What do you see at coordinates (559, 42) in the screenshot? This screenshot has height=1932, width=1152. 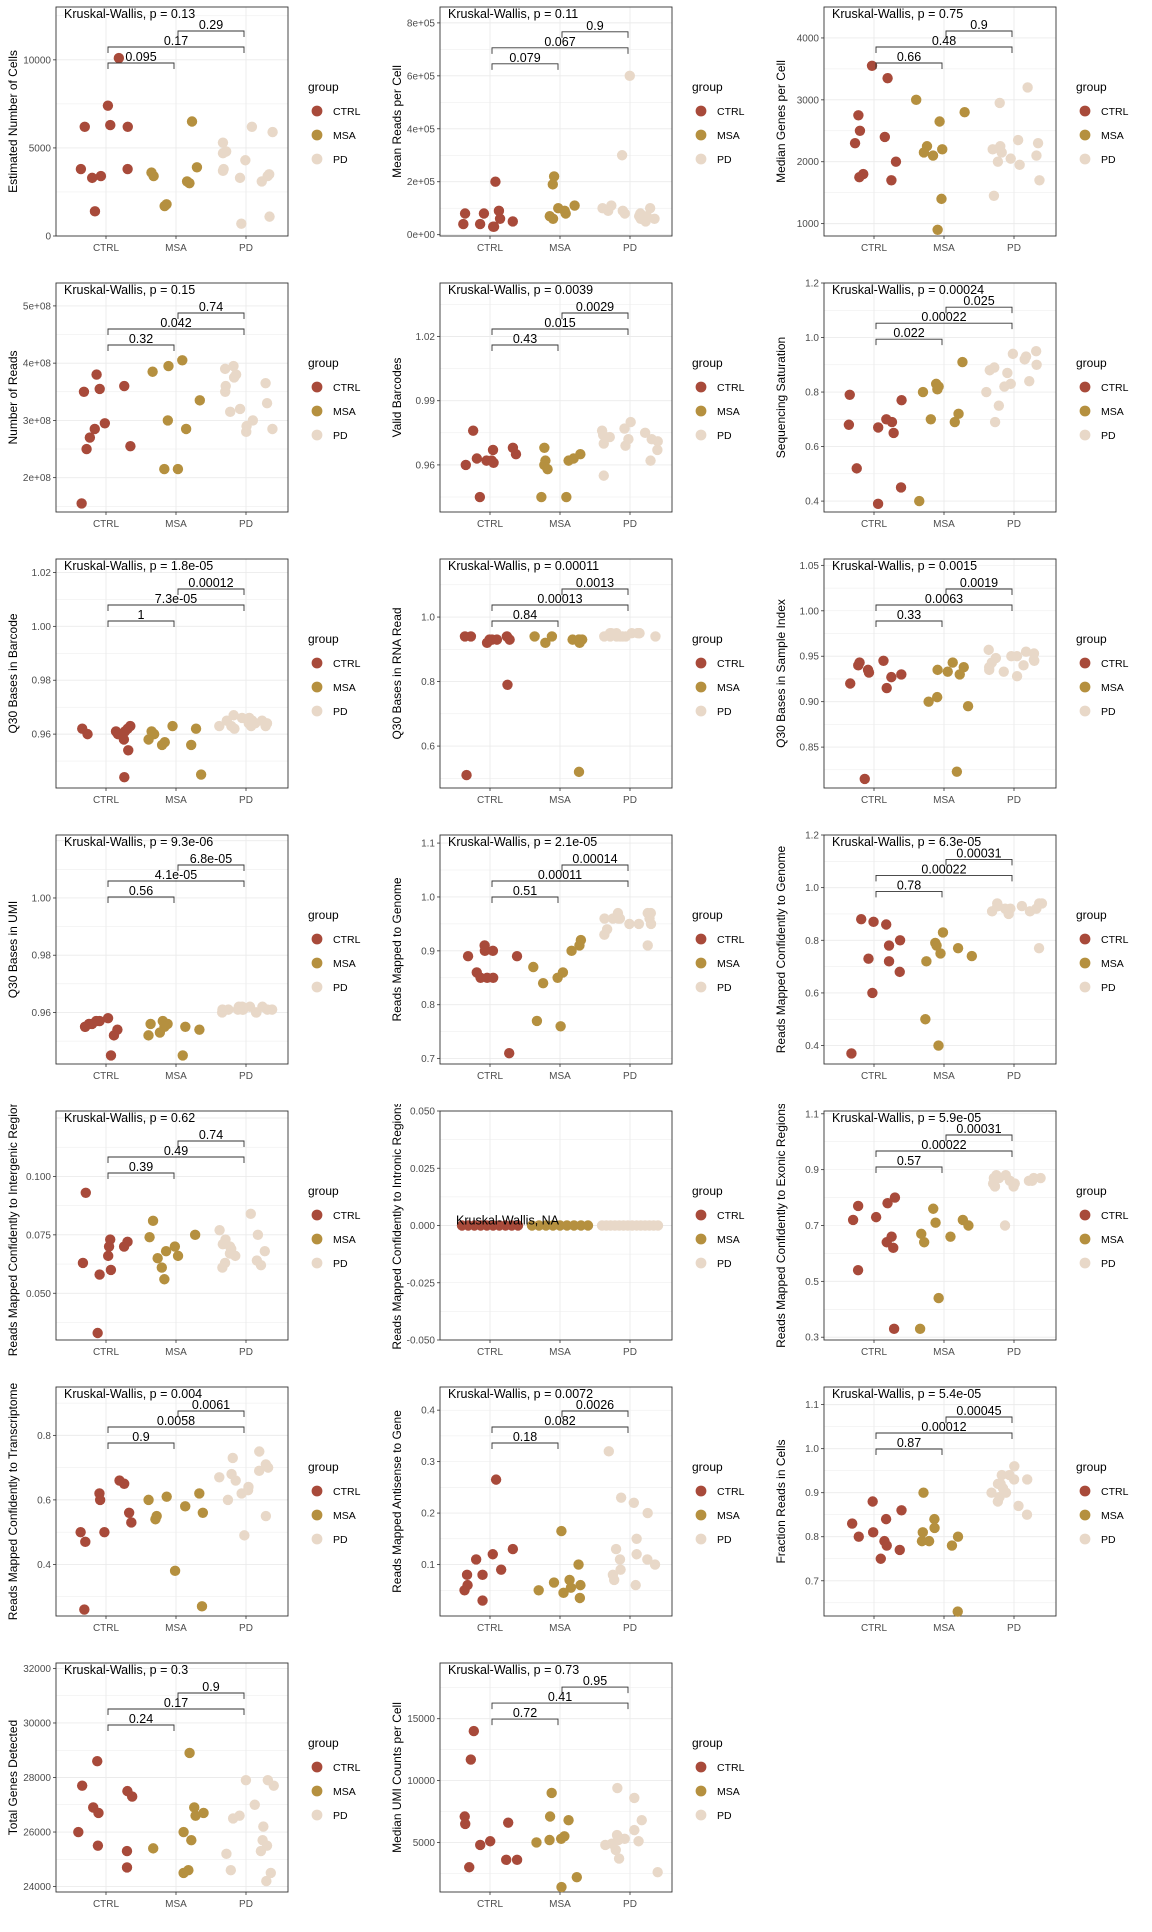 I see `comparison-p-value: 0.067` at bounding box center [559, 42].